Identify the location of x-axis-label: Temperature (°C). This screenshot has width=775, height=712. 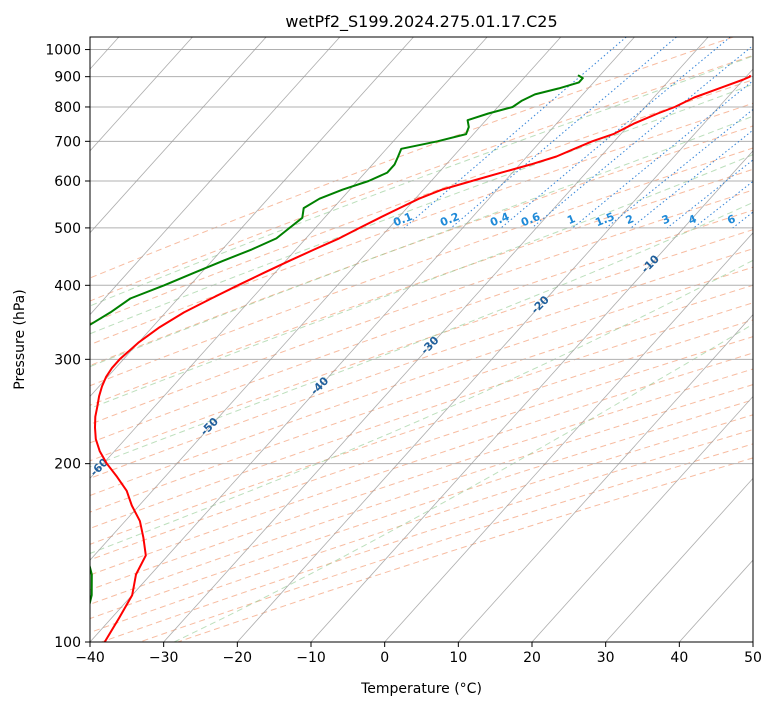
(421, 689).